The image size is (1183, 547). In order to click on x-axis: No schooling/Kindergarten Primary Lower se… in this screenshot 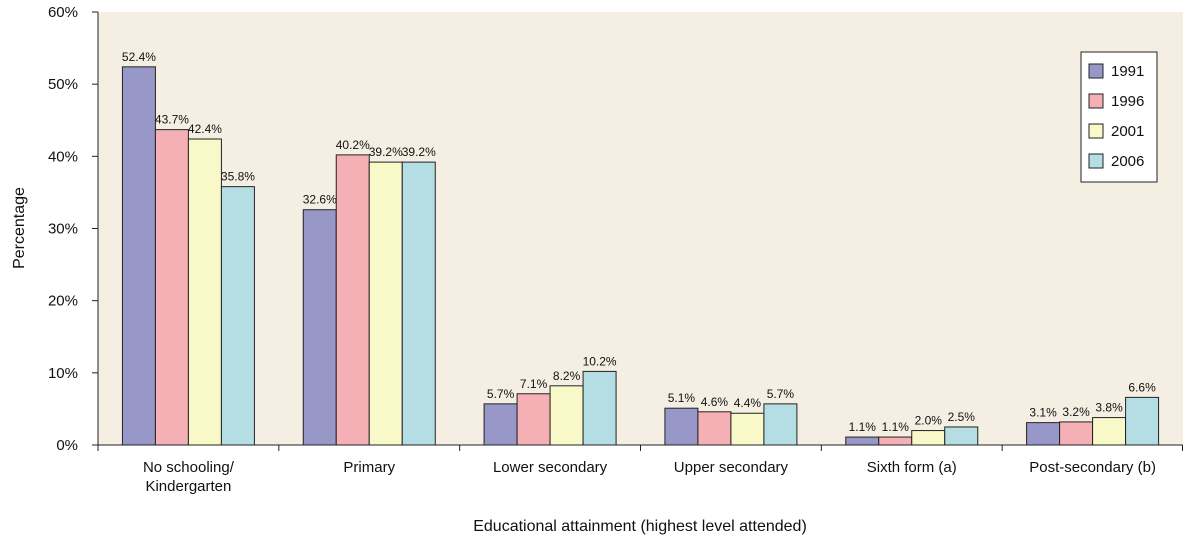, I will do `click(640, 469)`.